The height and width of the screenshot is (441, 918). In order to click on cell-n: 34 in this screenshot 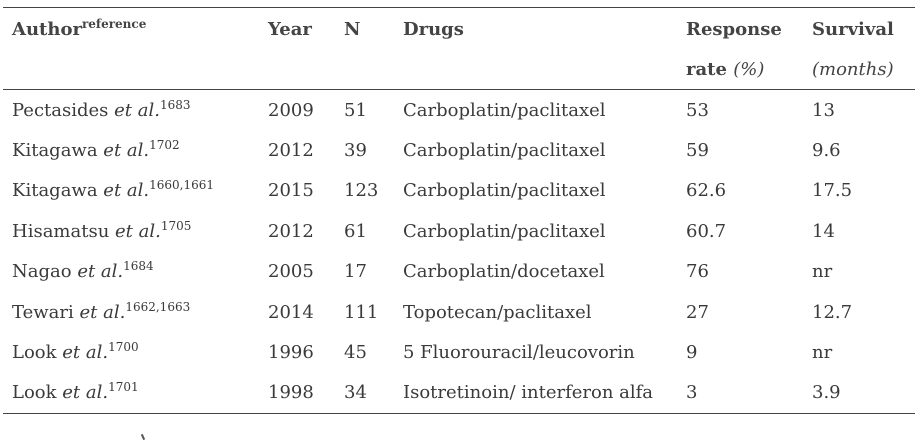, I will do `click(364, 393)`.